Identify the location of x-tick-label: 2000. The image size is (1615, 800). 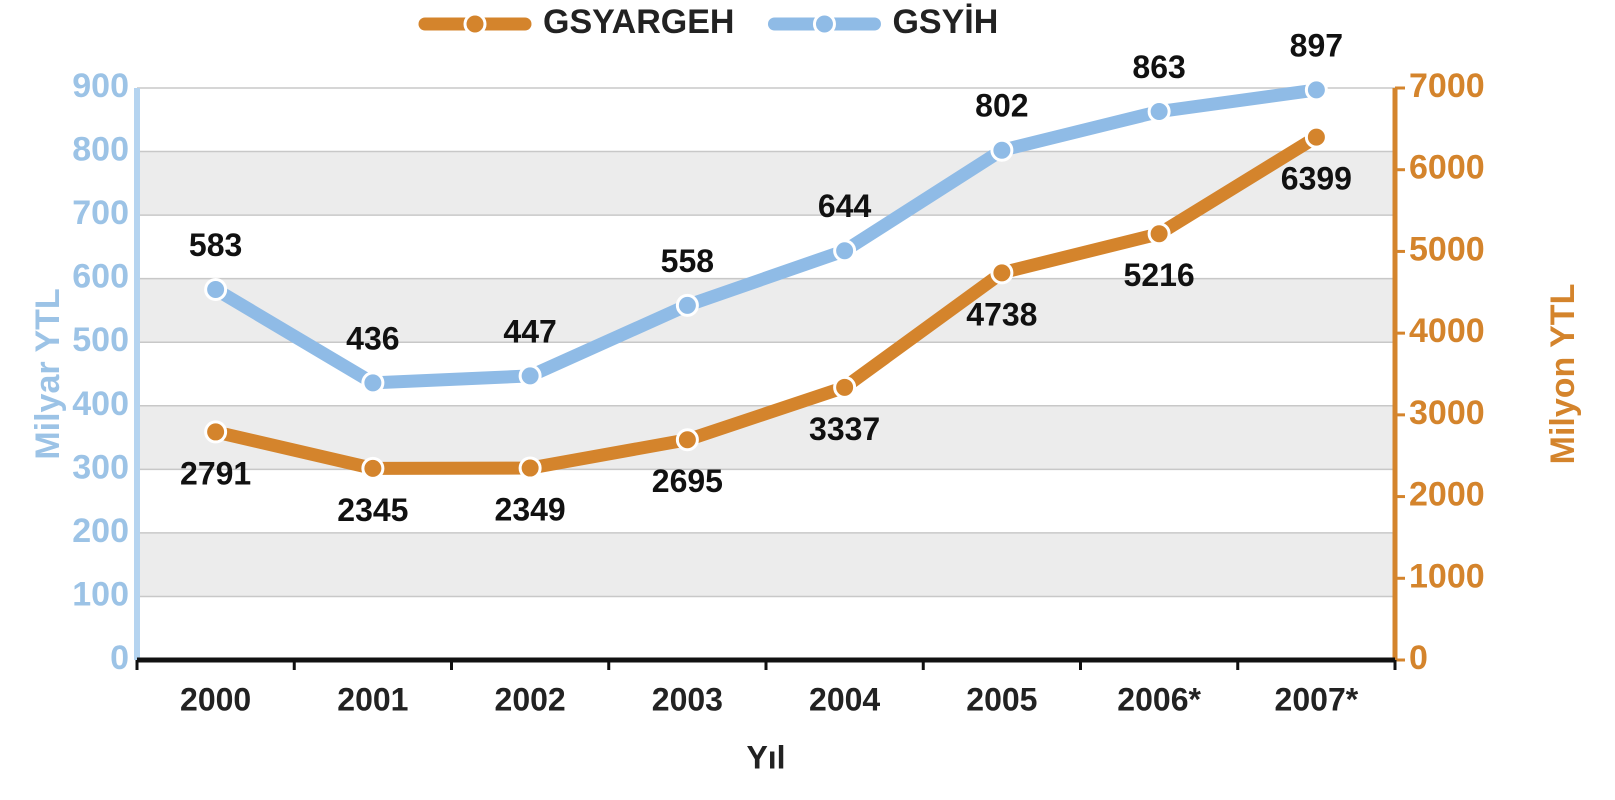
(215, 699).